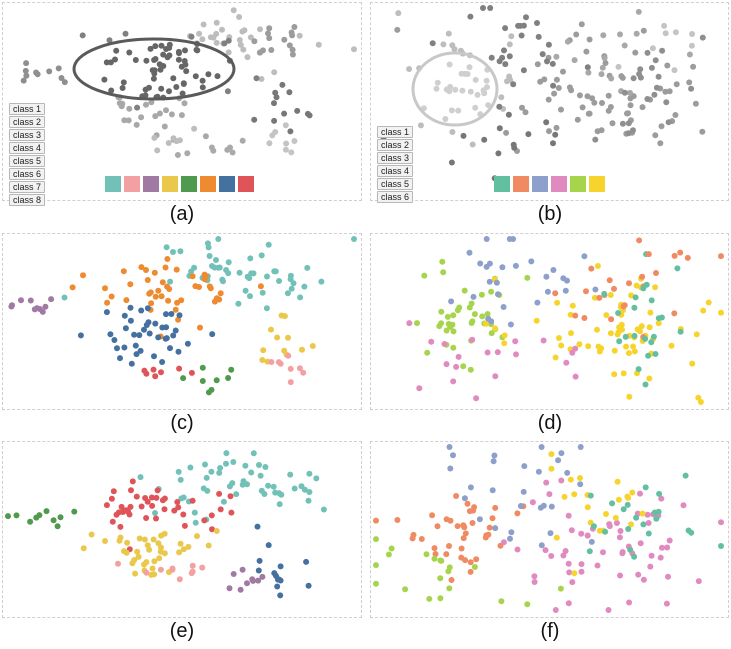  What do you see at coordinates (395, 158) in the screenshot?
I see `class-button-b-3: class 3` at bounding box center [395, 158].